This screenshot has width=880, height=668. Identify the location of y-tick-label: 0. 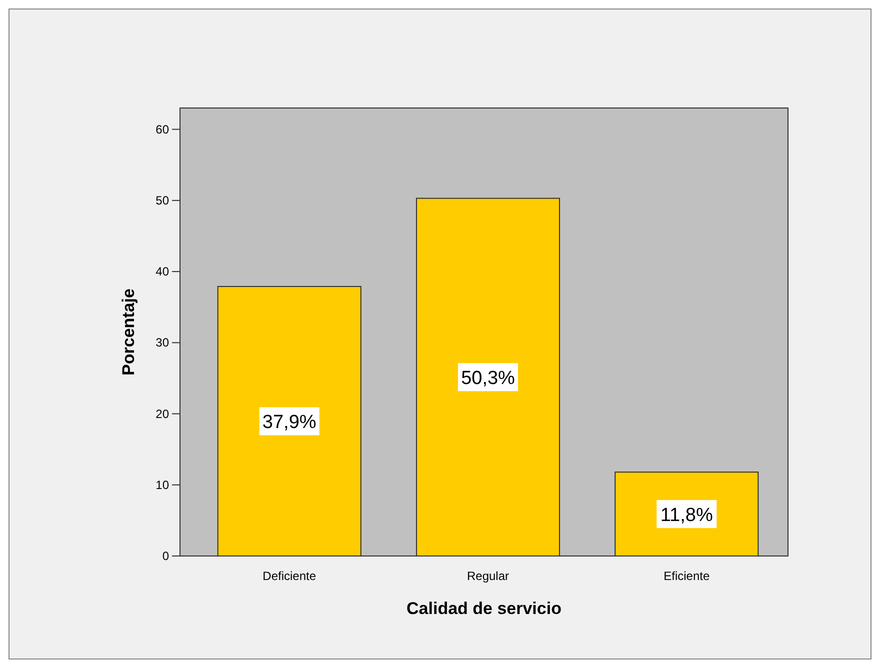
(166, 556).